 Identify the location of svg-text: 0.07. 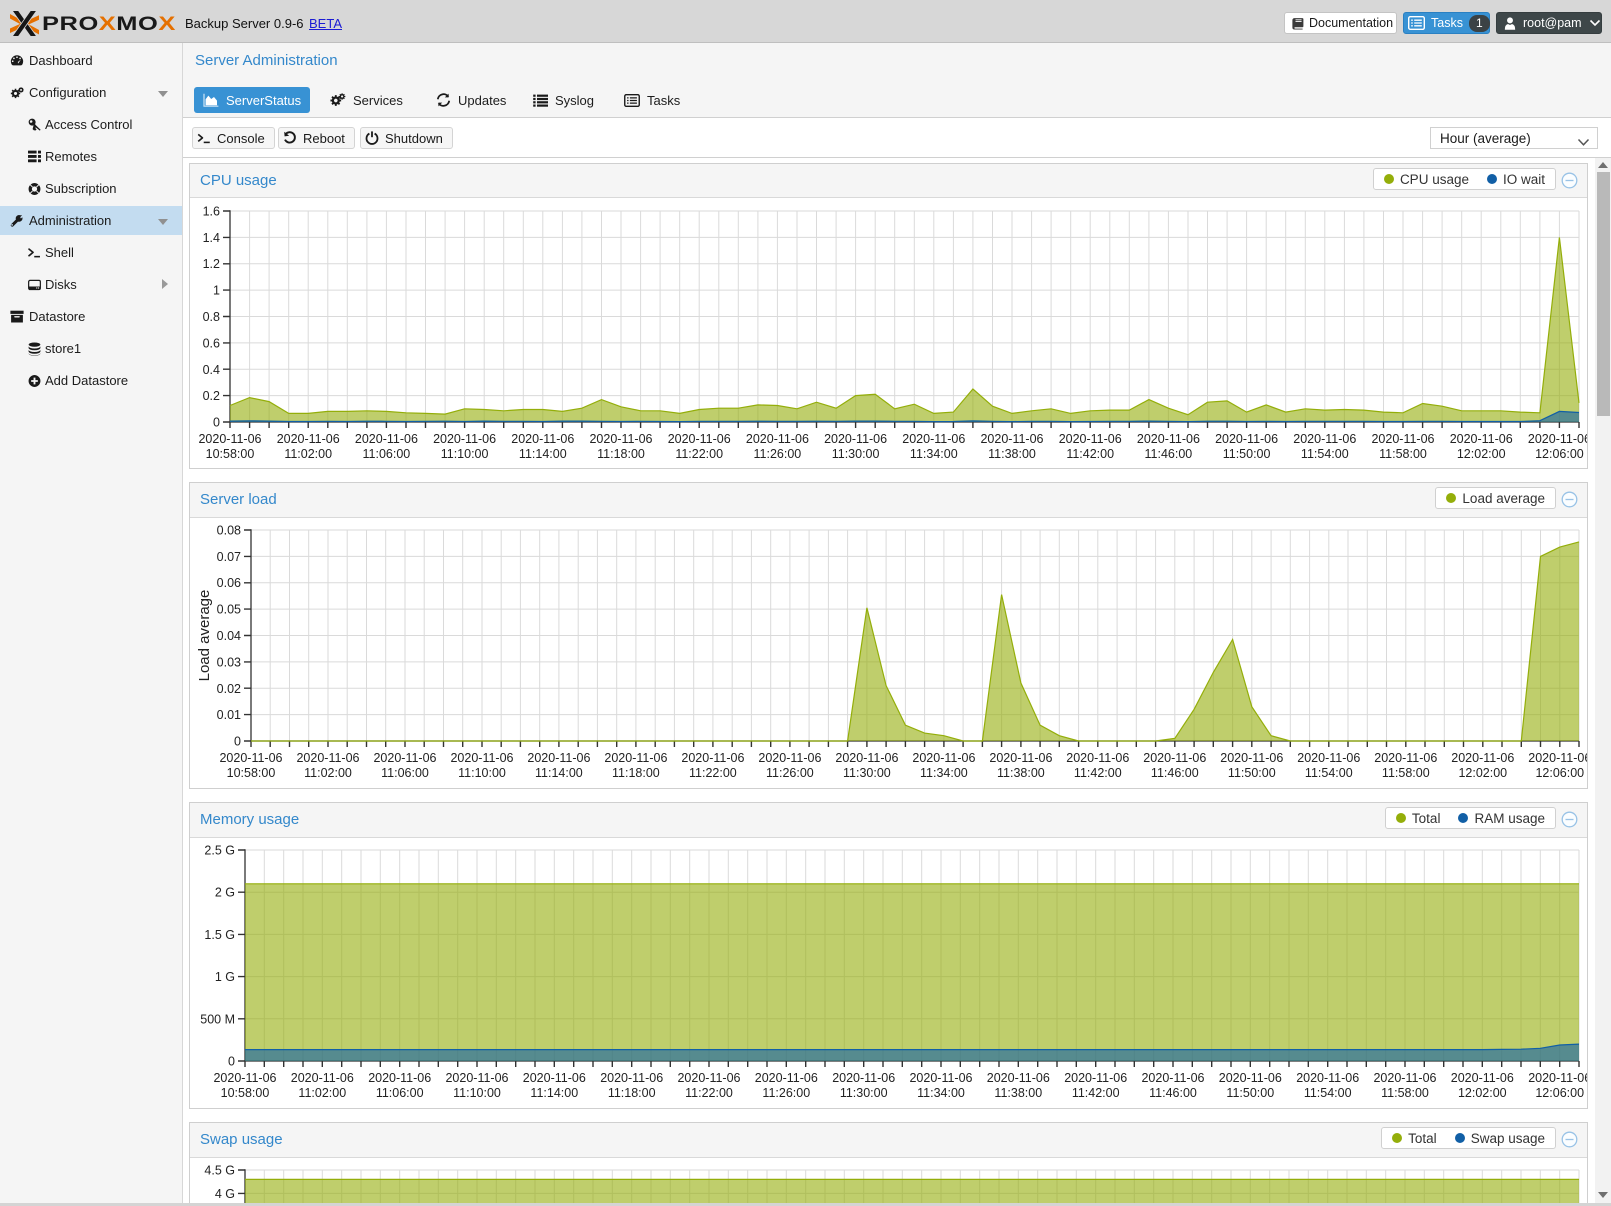
(229, 557).